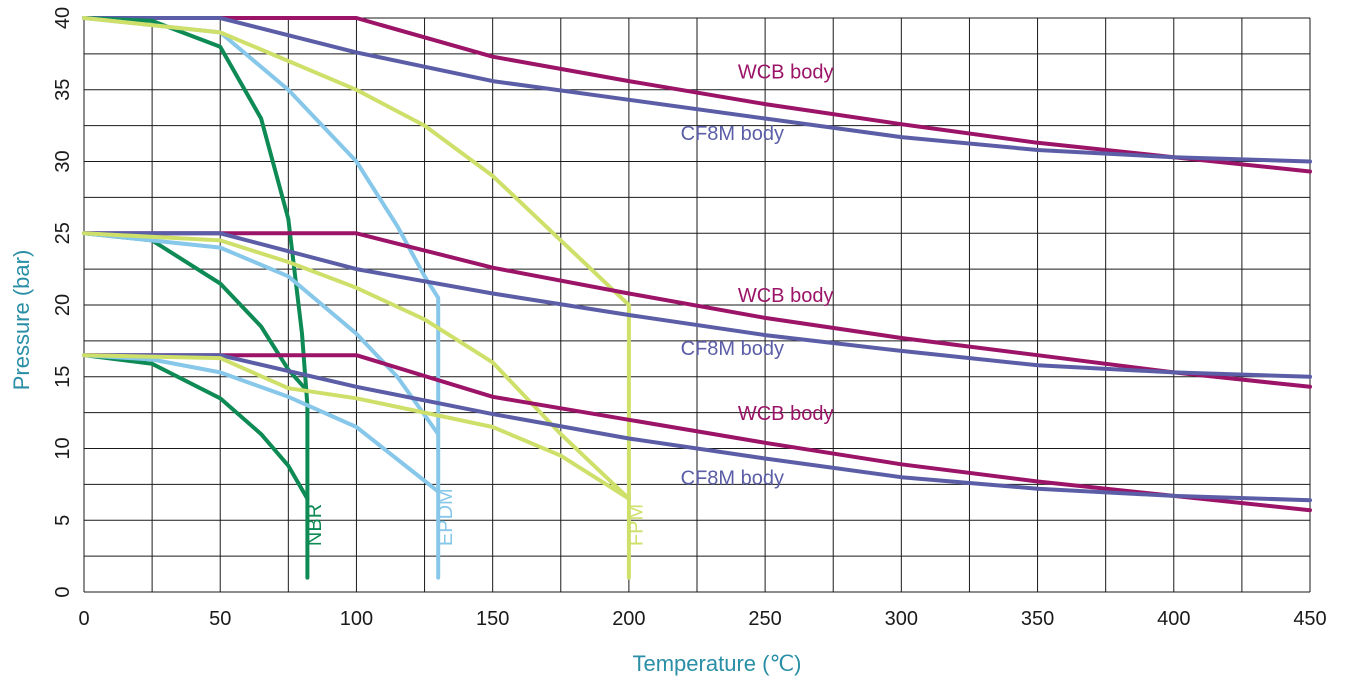 Image resolution: width=1347 pixels, height=680 pixels. I want to click on series-label-fpm: FPM, so click(637, 525).